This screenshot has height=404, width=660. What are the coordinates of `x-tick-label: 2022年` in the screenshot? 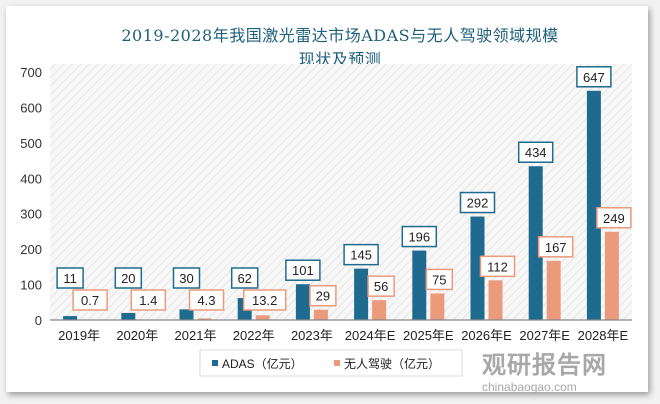 It's located at (254, 335).